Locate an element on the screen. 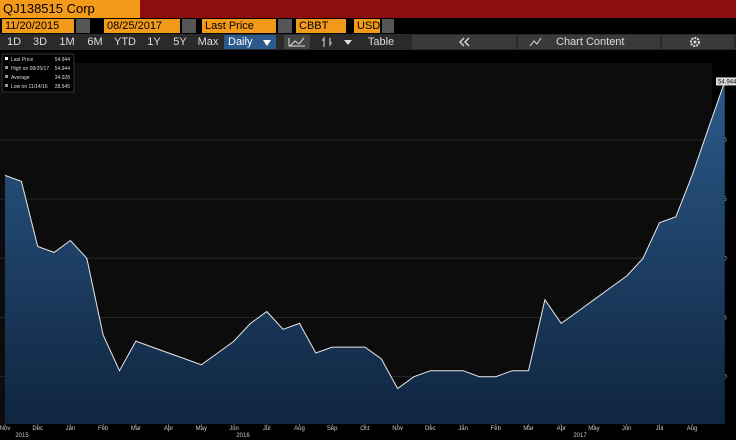  period-button: 1M is located at coordinates (67, 42).